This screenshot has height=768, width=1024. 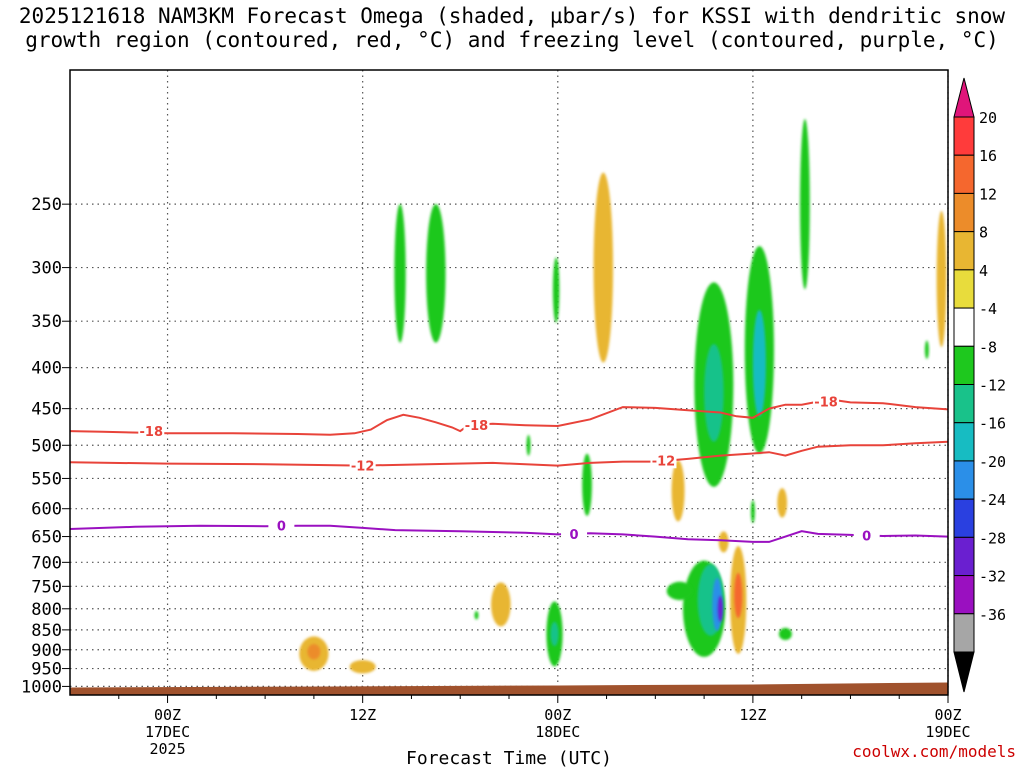 I want to click on contour-line--18, so click(x=509, y=417).